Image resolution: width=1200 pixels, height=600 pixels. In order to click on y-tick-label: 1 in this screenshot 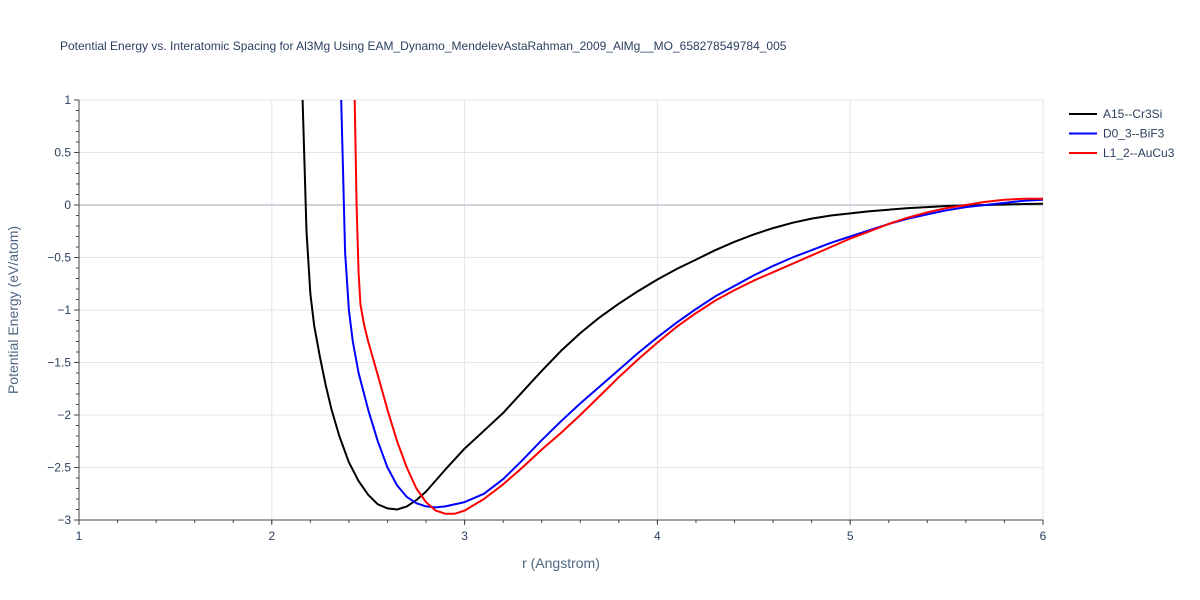, I will do `click(67, 100)`.